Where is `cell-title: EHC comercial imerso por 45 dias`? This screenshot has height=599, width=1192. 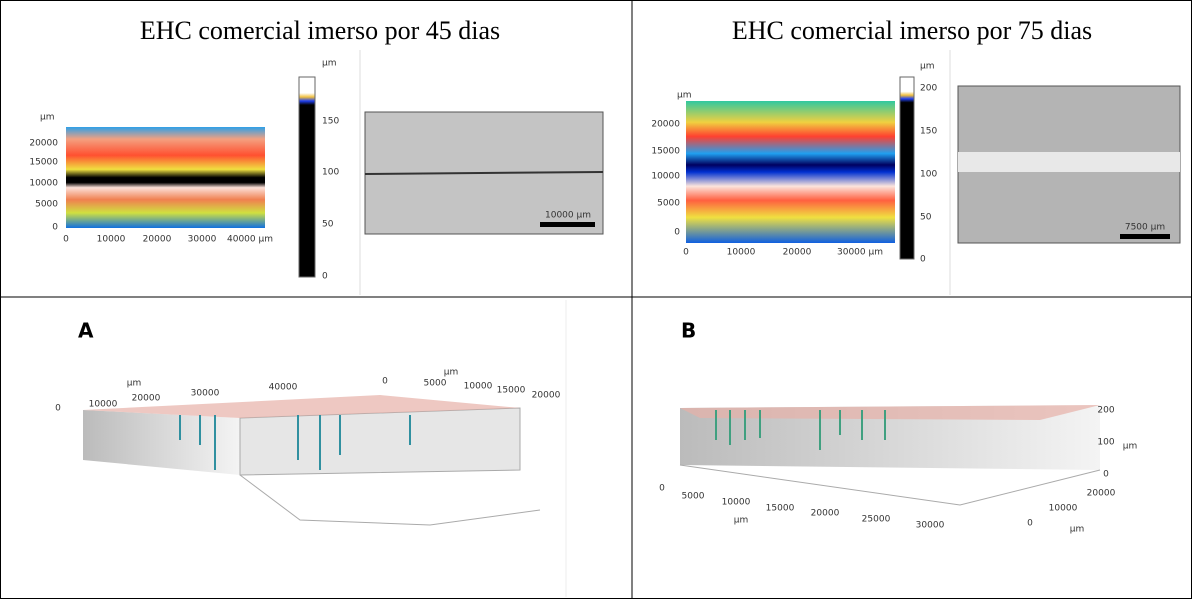 cell-title: EHC comercial imerso por 45 dias is located at coordinates (320, 30).